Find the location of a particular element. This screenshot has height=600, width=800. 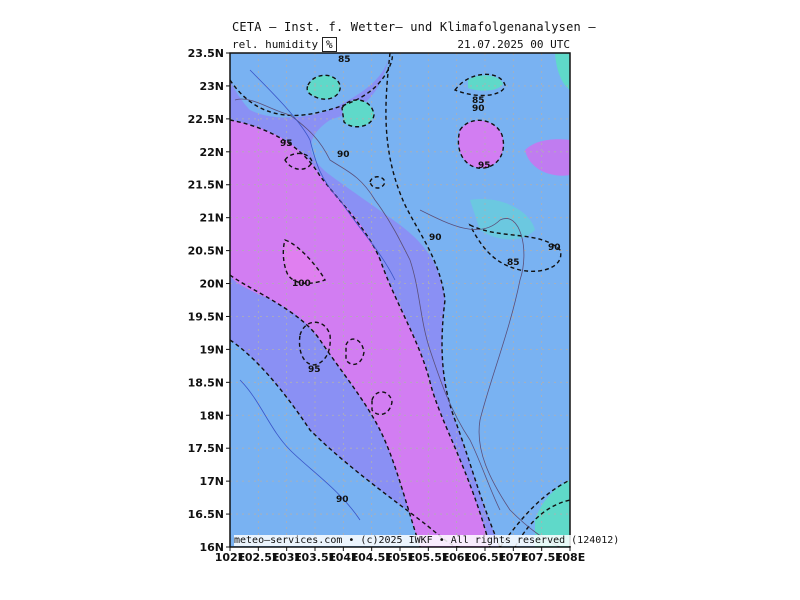

lat-tick-label: 20.5N is located at coordinates (206, 251).